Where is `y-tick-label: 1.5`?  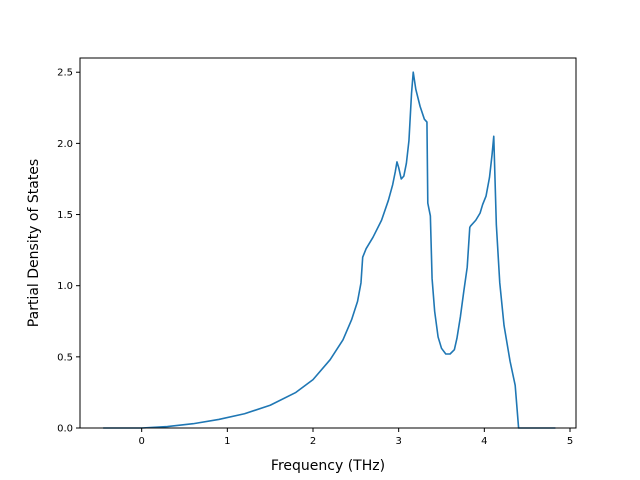 y-tick-label: 1.5 is located at coordinates (65, 215).